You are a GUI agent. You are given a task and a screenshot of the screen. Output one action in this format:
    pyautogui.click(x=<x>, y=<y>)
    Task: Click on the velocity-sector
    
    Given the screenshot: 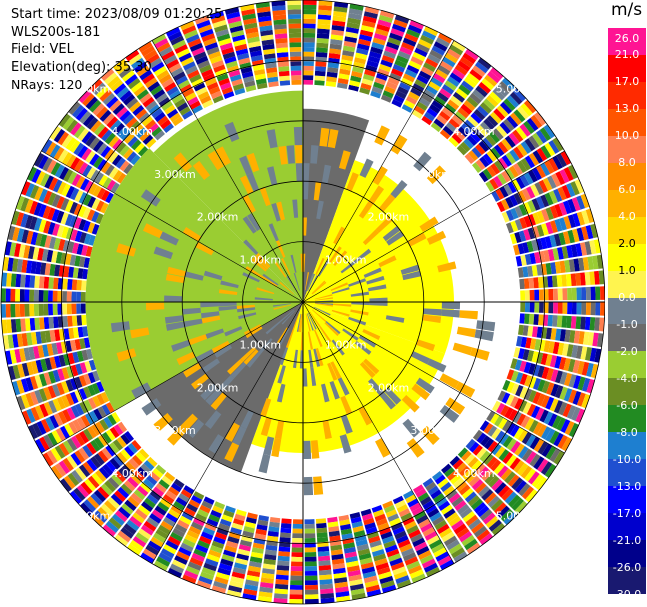 What is the action you would take?
    pyautogui.click(x=228, y=196)
    